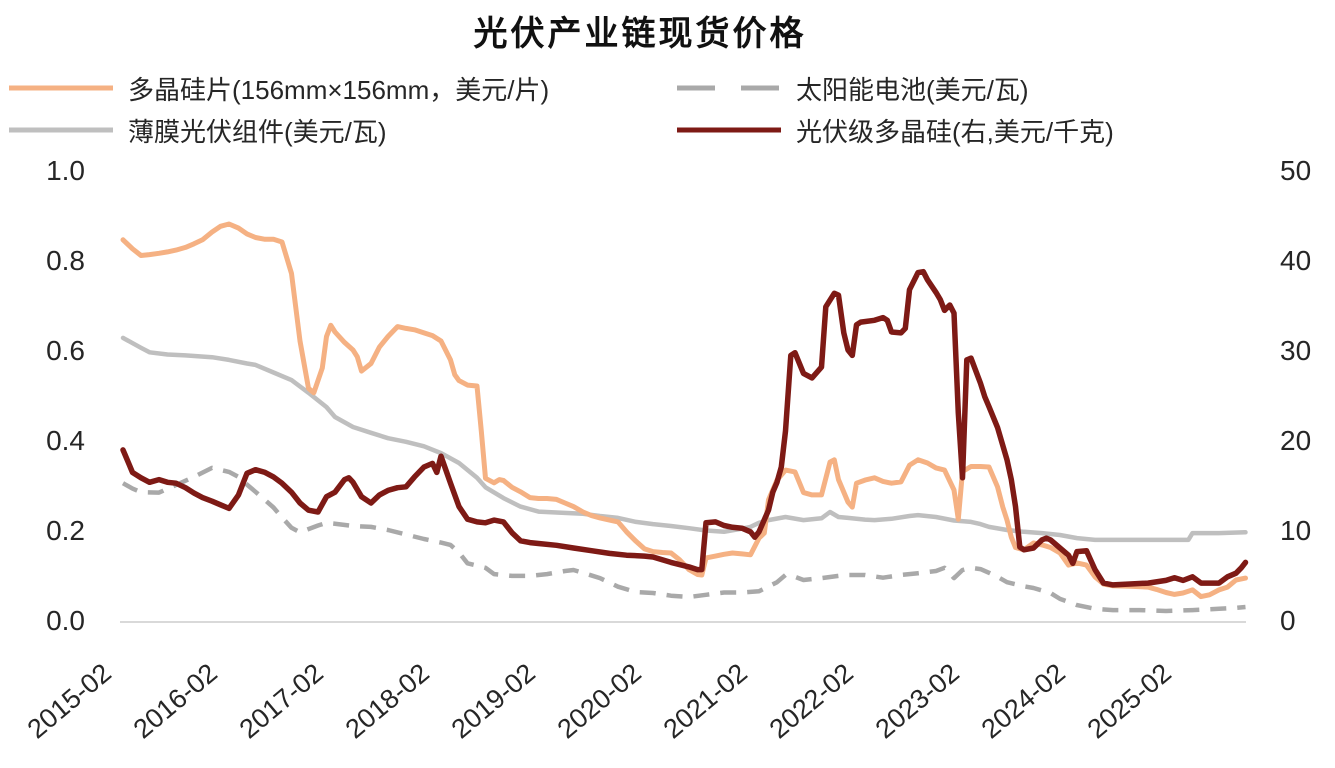  Describe the element at coordinates (65, 530) in the screenshot. I see `y-axis-left-tick: 0.2` at that location.